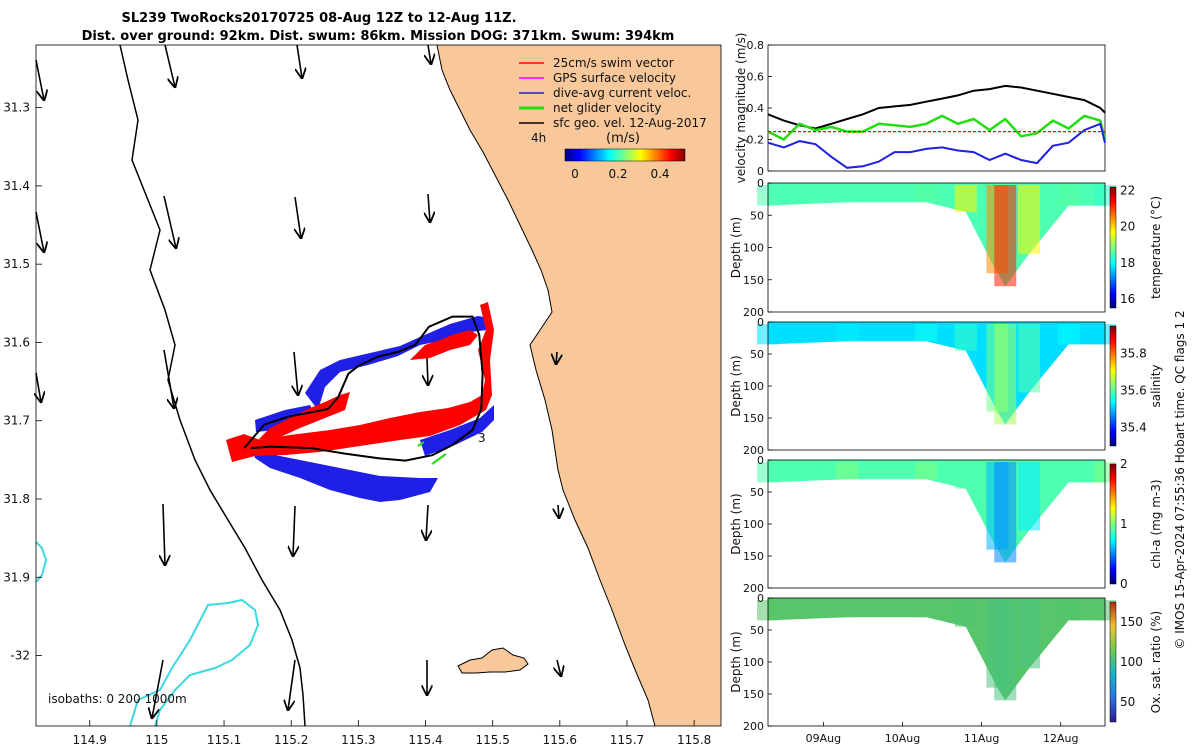 The width and height of the screenshot is (1200, 750). What do you see at coordinates (560, 740) in the screenshot?
I see `map-xtick-label: 115.6` at bounding box center [560, 740].